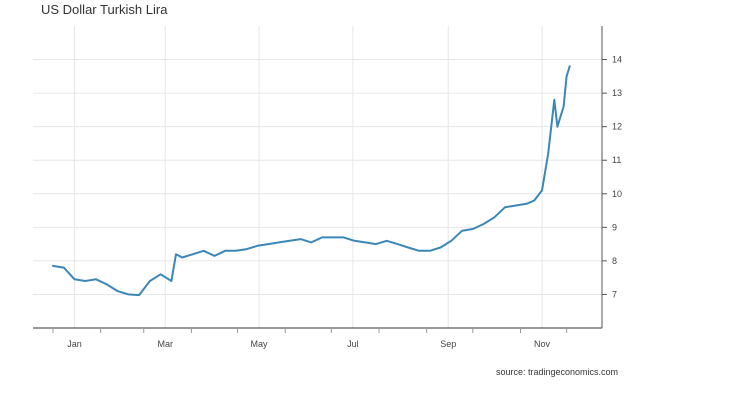  What do you see at coordinates (448, 344) in the screenshot?
I see `x-tick-label: Sep` at bounding box center [448, 344].